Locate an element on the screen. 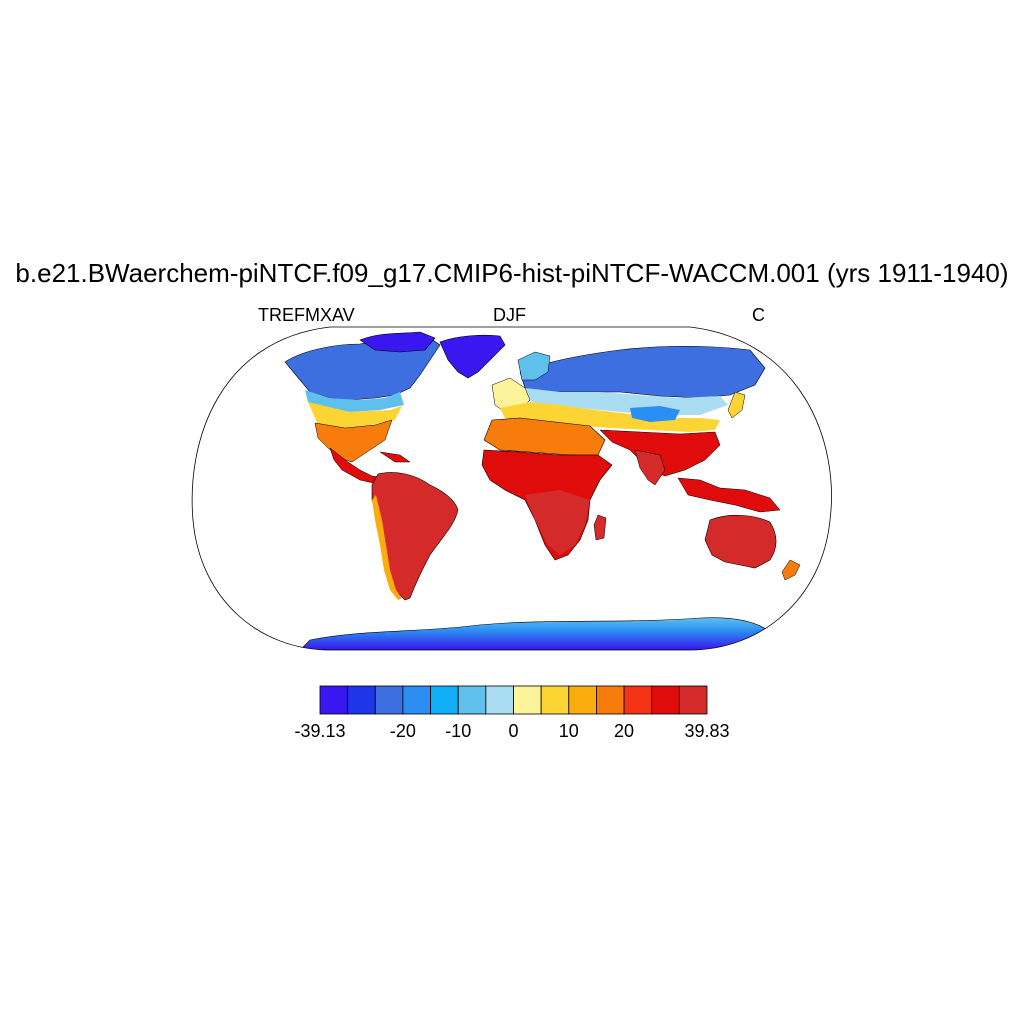 This screenshot has width=1024, height=1024. south-asia-hot is located at coordinates (660, 453).